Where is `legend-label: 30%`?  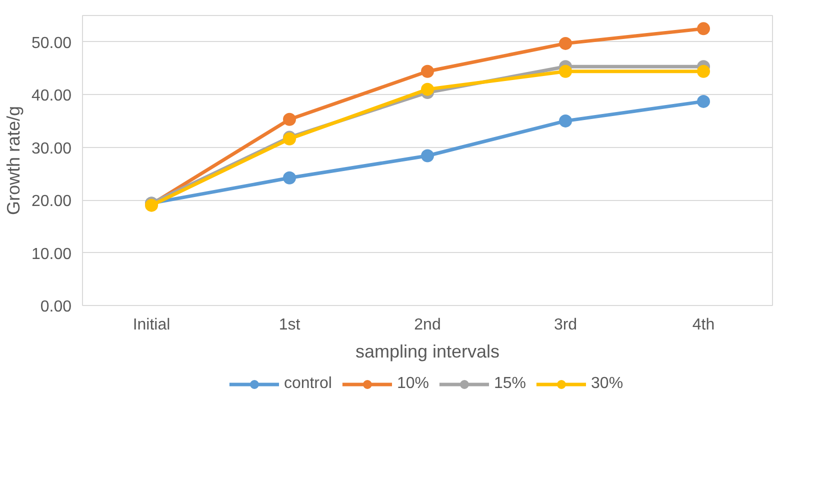 legend-label: 30% is located at coordinates (607, 384).